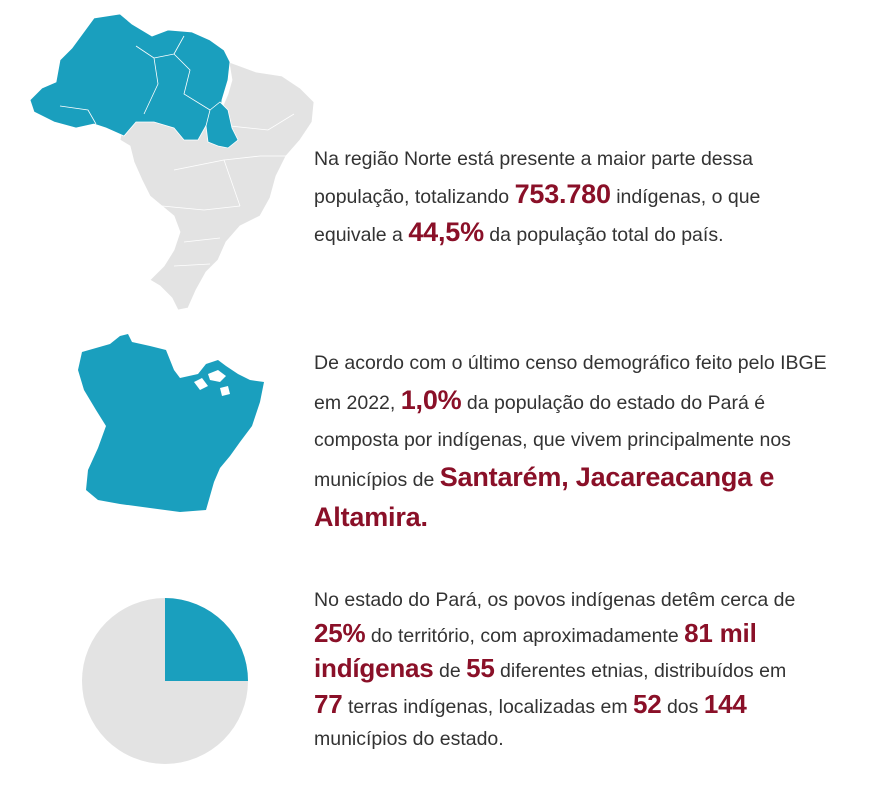  What do you see at coordinates (409, 739) in the screenshot?
I see `text-segment: municípios do estado.` at bounding box center [409, 739].